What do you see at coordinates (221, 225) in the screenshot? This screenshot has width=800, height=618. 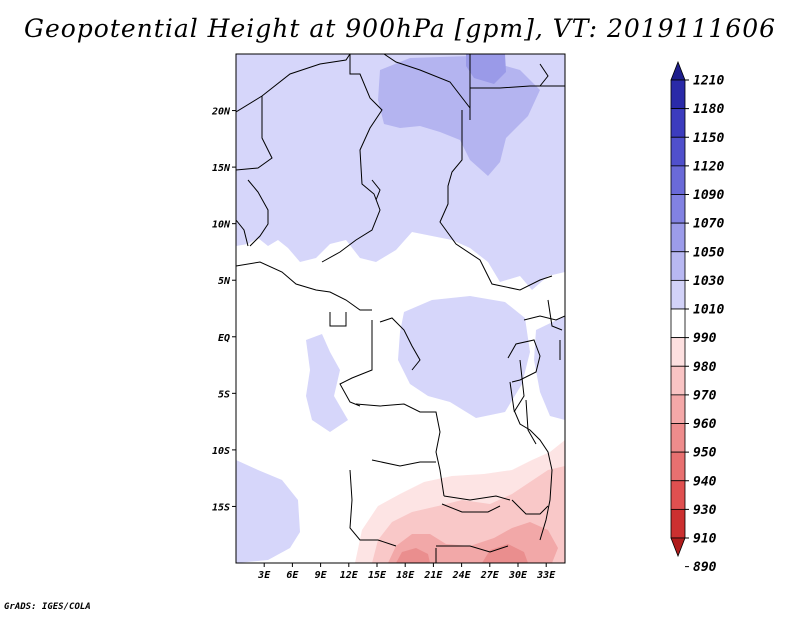 I see `lat-tick-label: 10N` at bounding box center [221, 225].